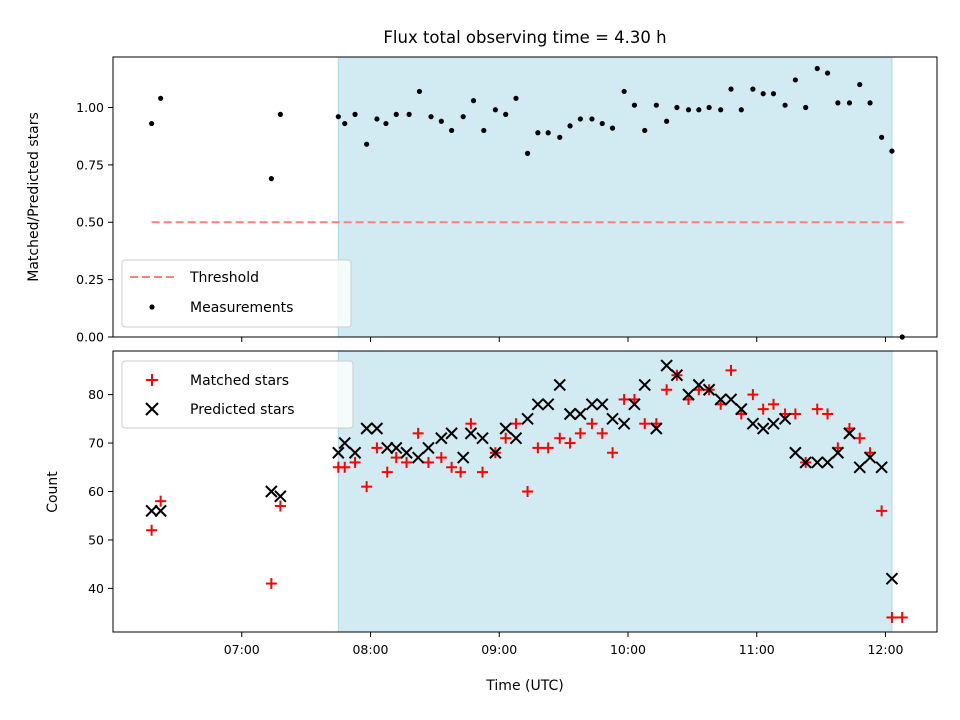 The width and height of the screenshot is (960, 720). Describe the element at coordinates (90, 279) in the screenshot. I see `y-tick-label: 0.25` at that location.